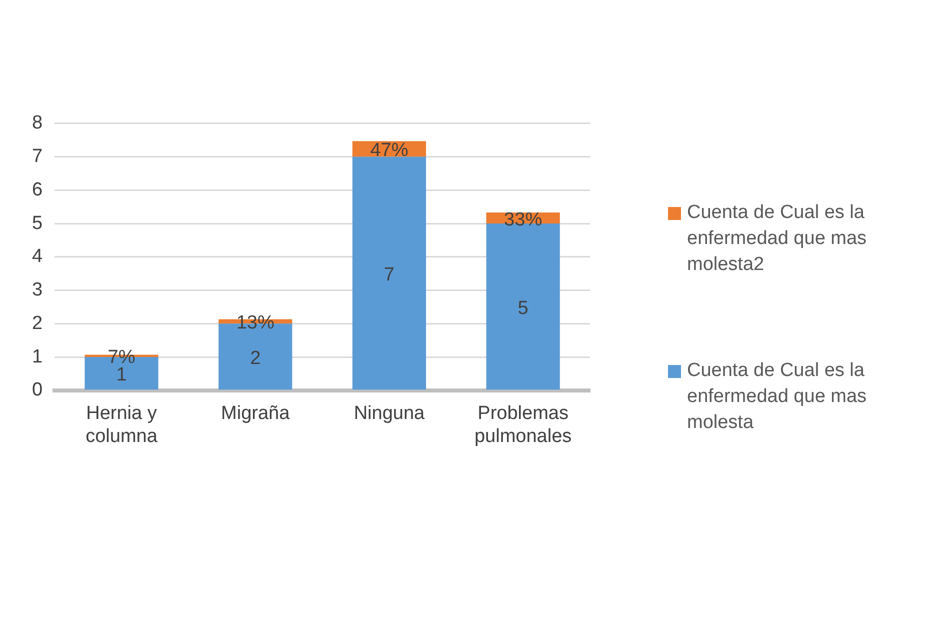 Image resolution: width=950 pixels, height=623 pixels. I want to click on data-label: 7, so click(389, 275).